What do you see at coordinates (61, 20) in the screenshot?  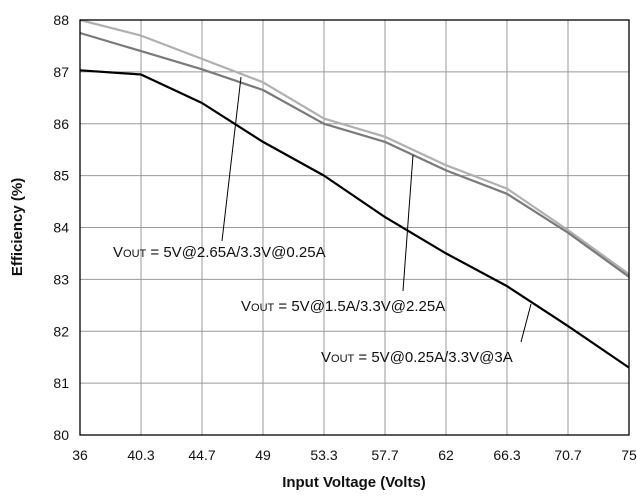 I see `y-tick-label: 88` at bounding box center [61, 20].